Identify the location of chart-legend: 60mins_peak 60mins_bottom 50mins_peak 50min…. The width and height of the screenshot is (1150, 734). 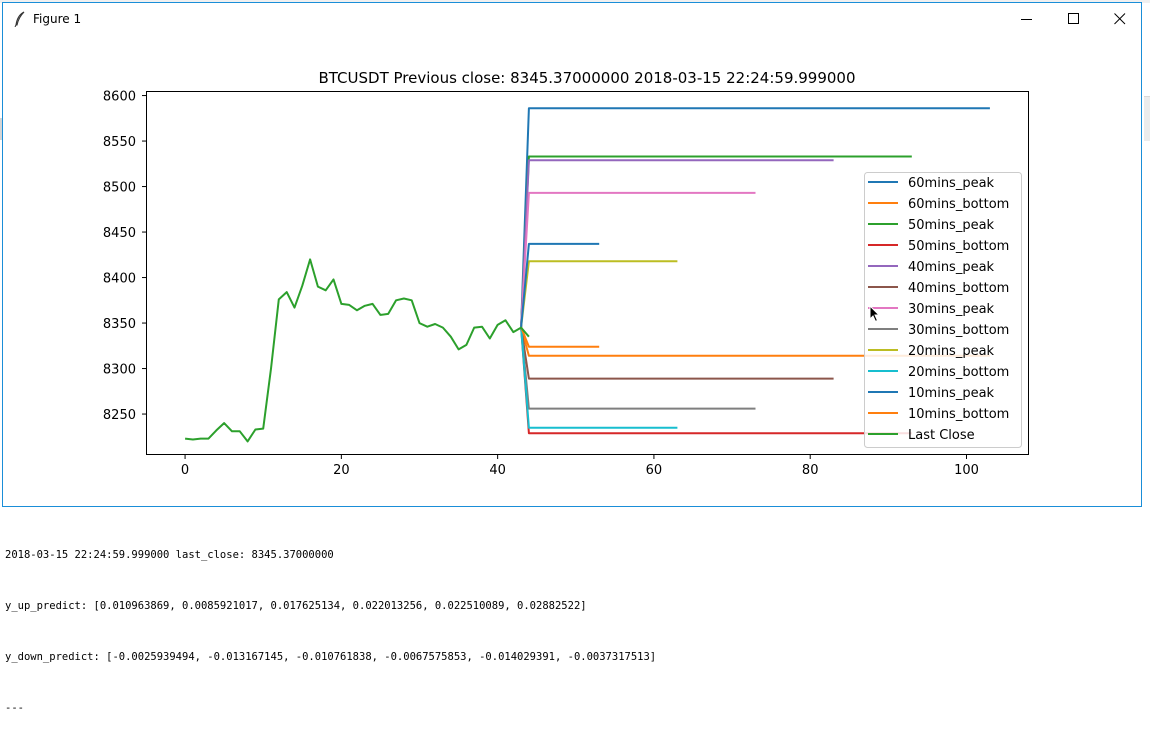
(943, 310).